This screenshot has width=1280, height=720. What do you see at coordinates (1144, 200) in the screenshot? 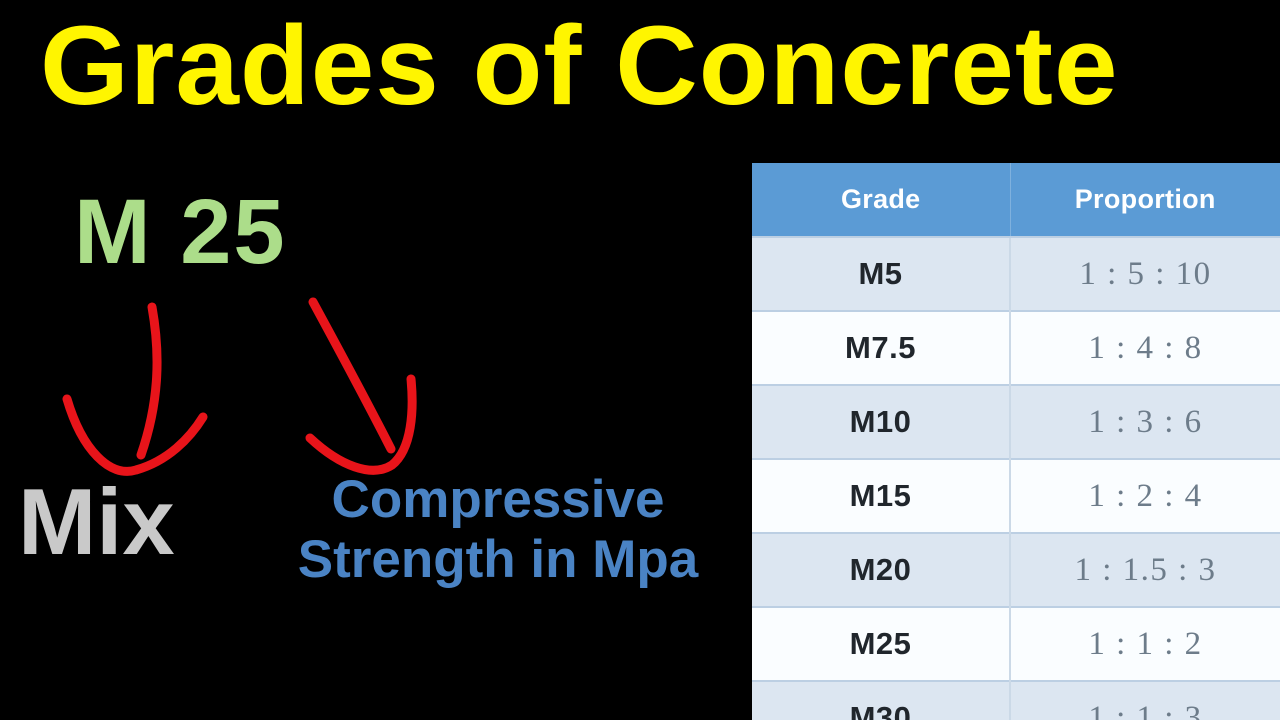
I see `column-header-proportion: Proportion` at bounding box center [1144, 200].